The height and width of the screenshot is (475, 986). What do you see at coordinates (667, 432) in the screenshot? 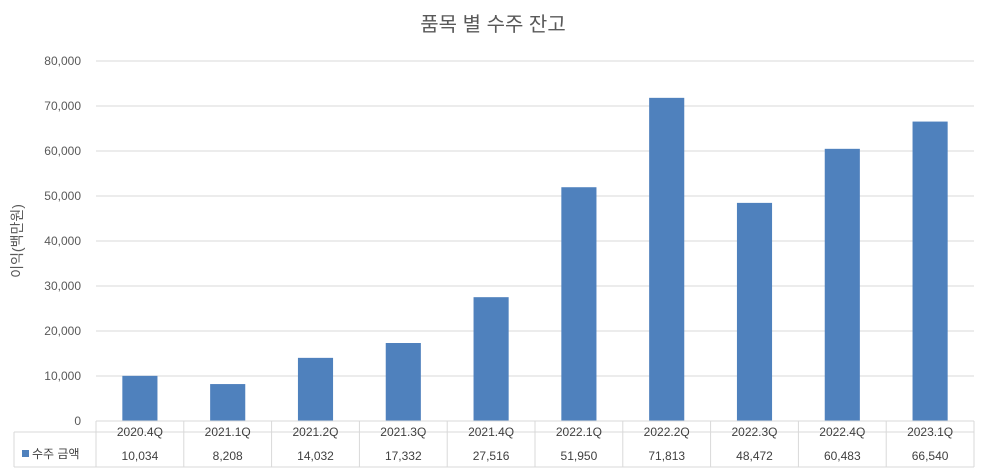
I see `category-label: 2022.2Q` at bounding box center [667, 432].